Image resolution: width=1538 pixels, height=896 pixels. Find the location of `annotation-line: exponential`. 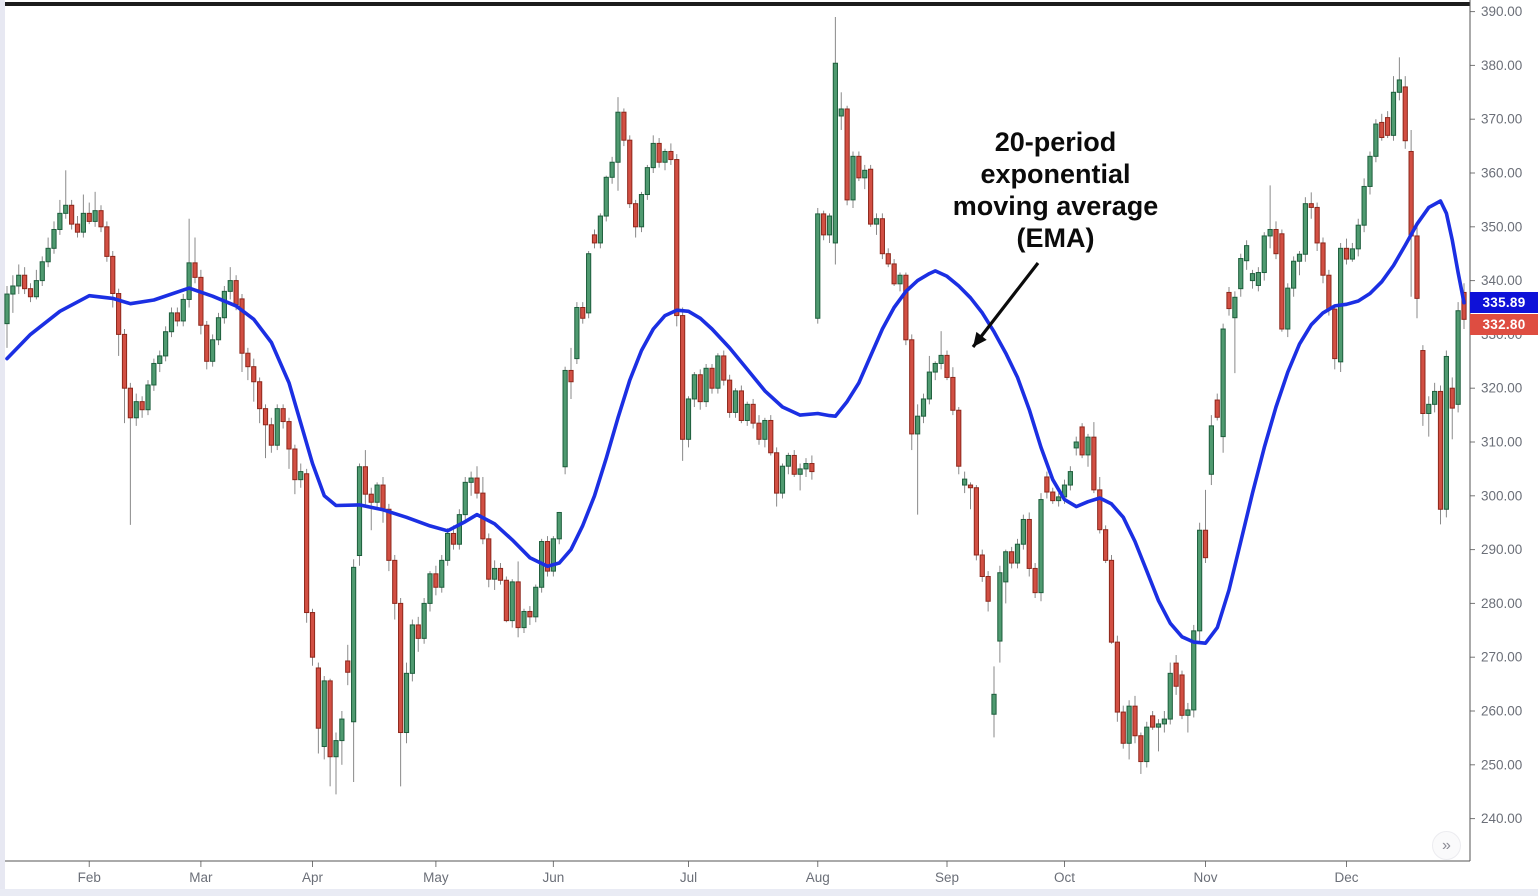

annotation-line: exponential is located at coordinates (1055, 174).